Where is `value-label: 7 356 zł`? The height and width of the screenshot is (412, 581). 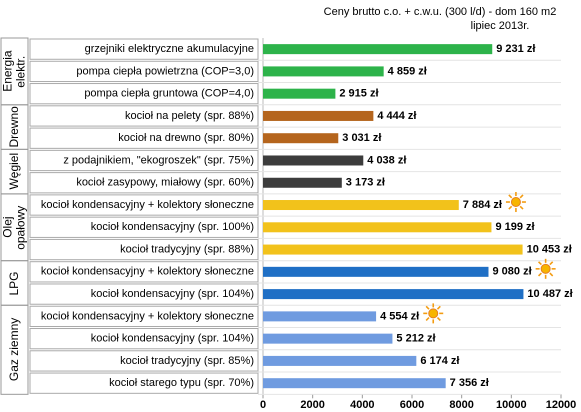 value-label: 7 356 zł is located at coordinates (469, 383).